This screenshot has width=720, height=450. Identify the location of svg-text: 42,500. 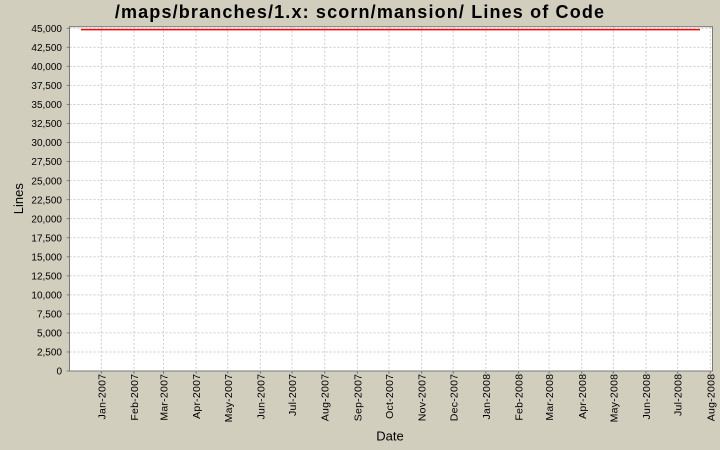
(46, 48).